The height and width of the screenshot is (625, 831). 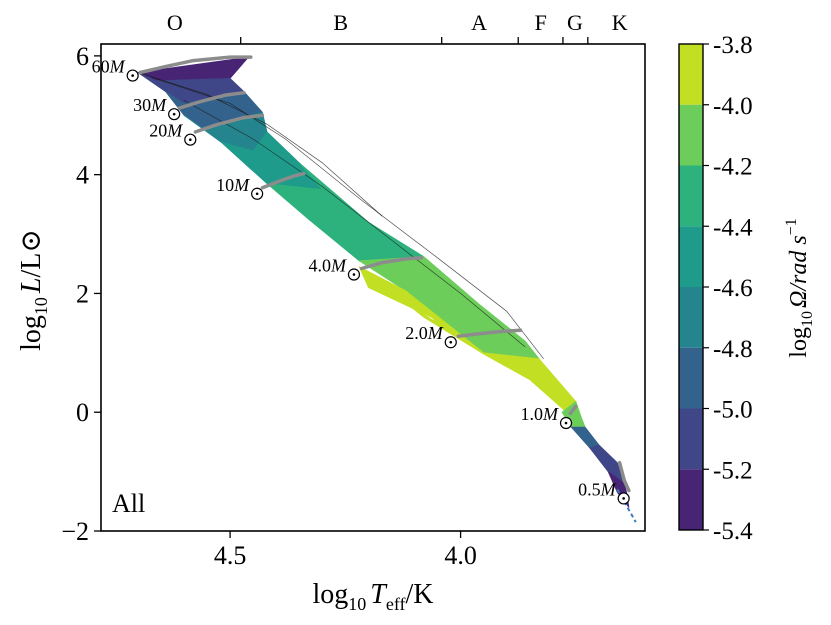 What do you see at coordinates (82, 175) in the screenshot?
I see `y-tick-label: 4` at bounding box center [82, 175].